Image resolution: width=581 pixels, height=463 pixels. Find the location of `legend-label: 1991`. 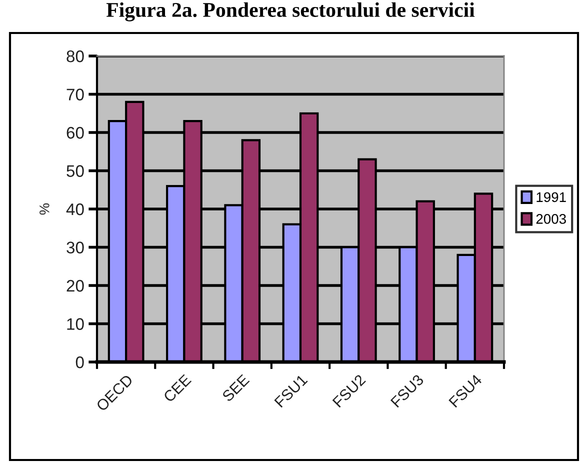

legend-label: 1991 is located at coordinates (551, 197).